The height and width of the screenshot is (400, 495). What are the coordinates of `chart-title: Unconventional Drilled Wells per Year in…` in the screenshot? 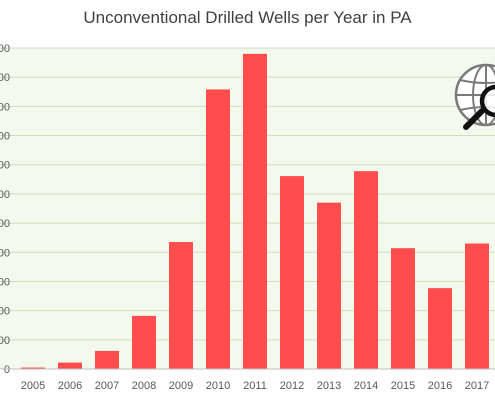 It's located at (247, 17).